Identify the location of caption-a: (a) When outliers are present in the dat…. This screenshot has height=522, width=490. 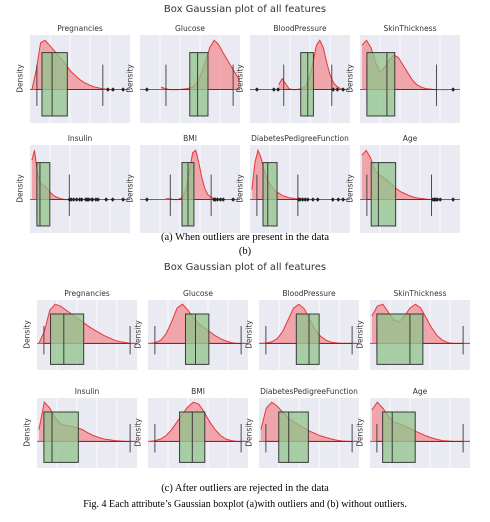
(245, 237).